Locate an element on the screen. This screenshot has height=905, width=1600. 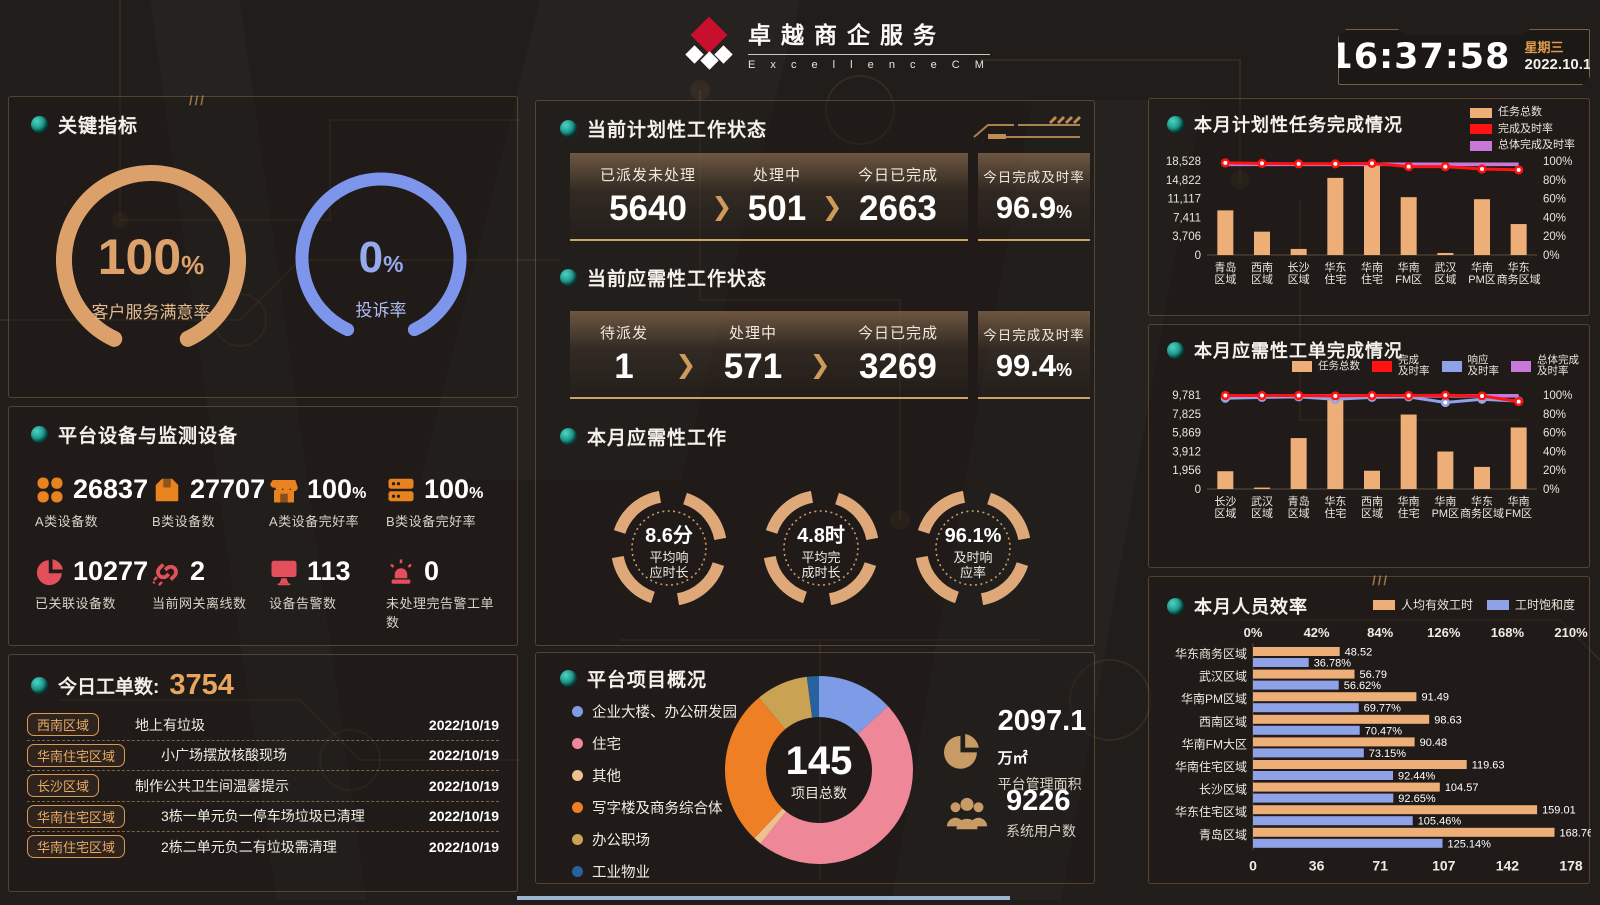
device-metric-label: 设备告警数 is located at coordinates (303, 603).